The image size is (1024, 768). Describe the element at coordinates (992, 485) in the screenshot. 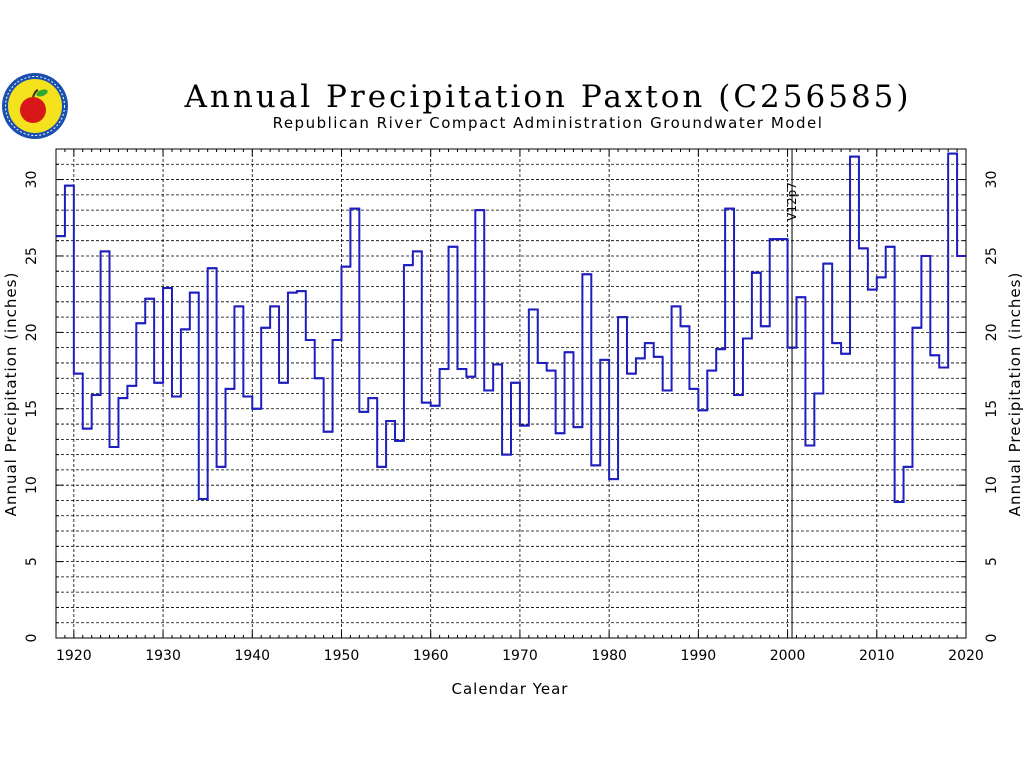

I see `y-tick-label-right: 10` at that location.